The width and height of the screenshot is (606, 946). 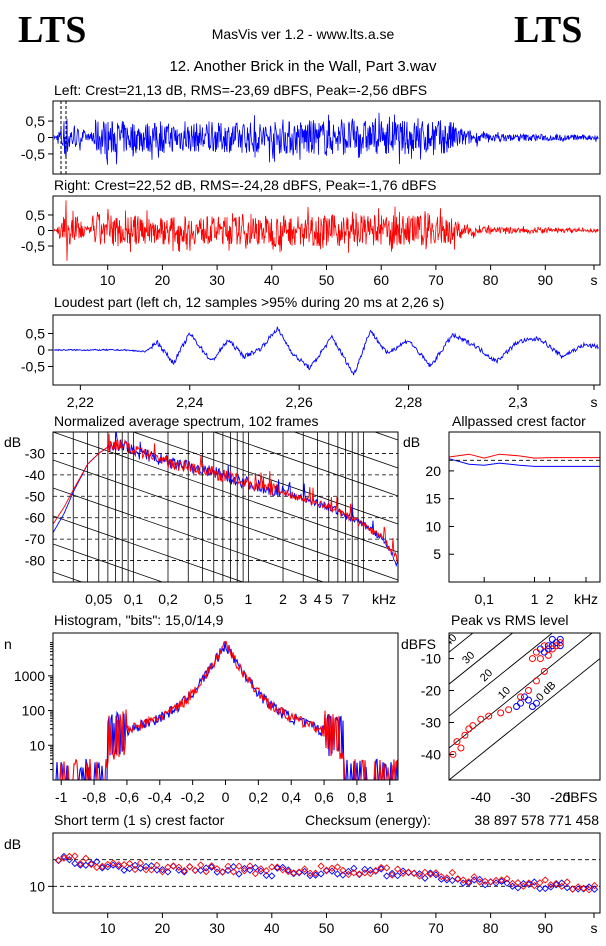 I want to click on short-term-crest-checksum: 38 897 578 771 458, so click(x=536, y=820).